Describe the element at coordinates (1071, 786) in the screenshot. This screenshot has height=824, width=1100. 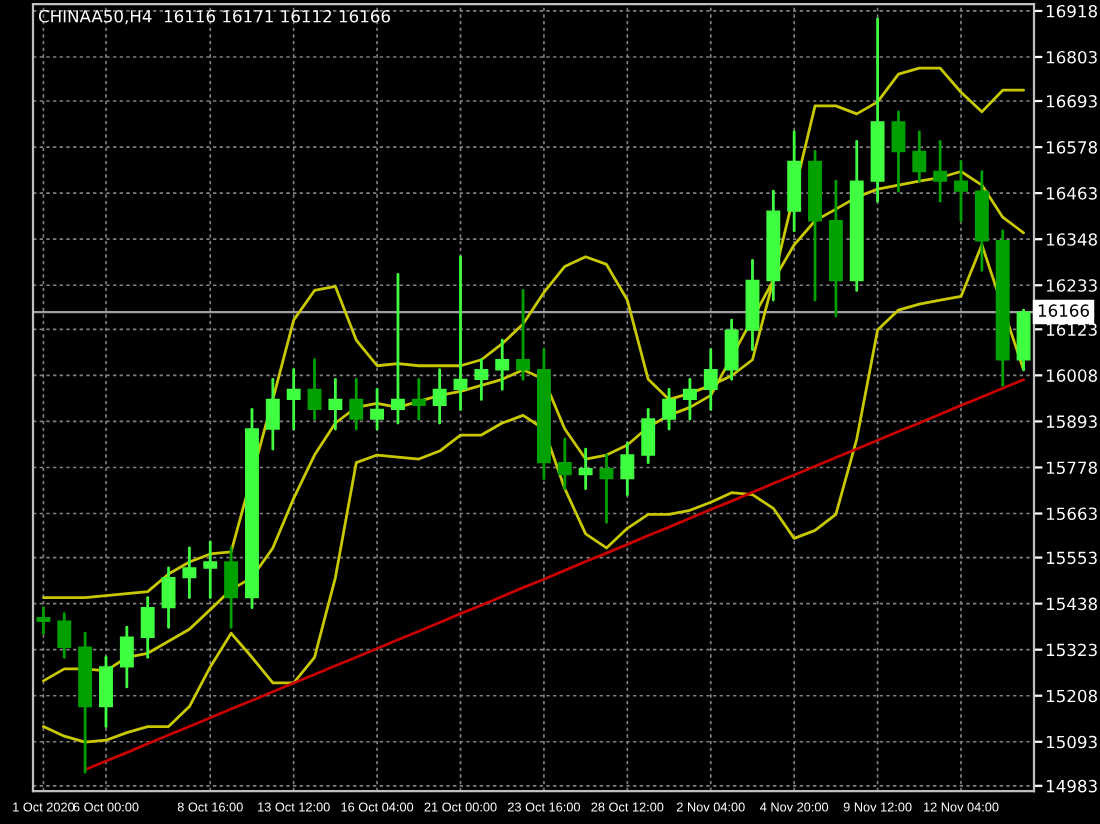
I see `y-tick-label: 14983` at that location.